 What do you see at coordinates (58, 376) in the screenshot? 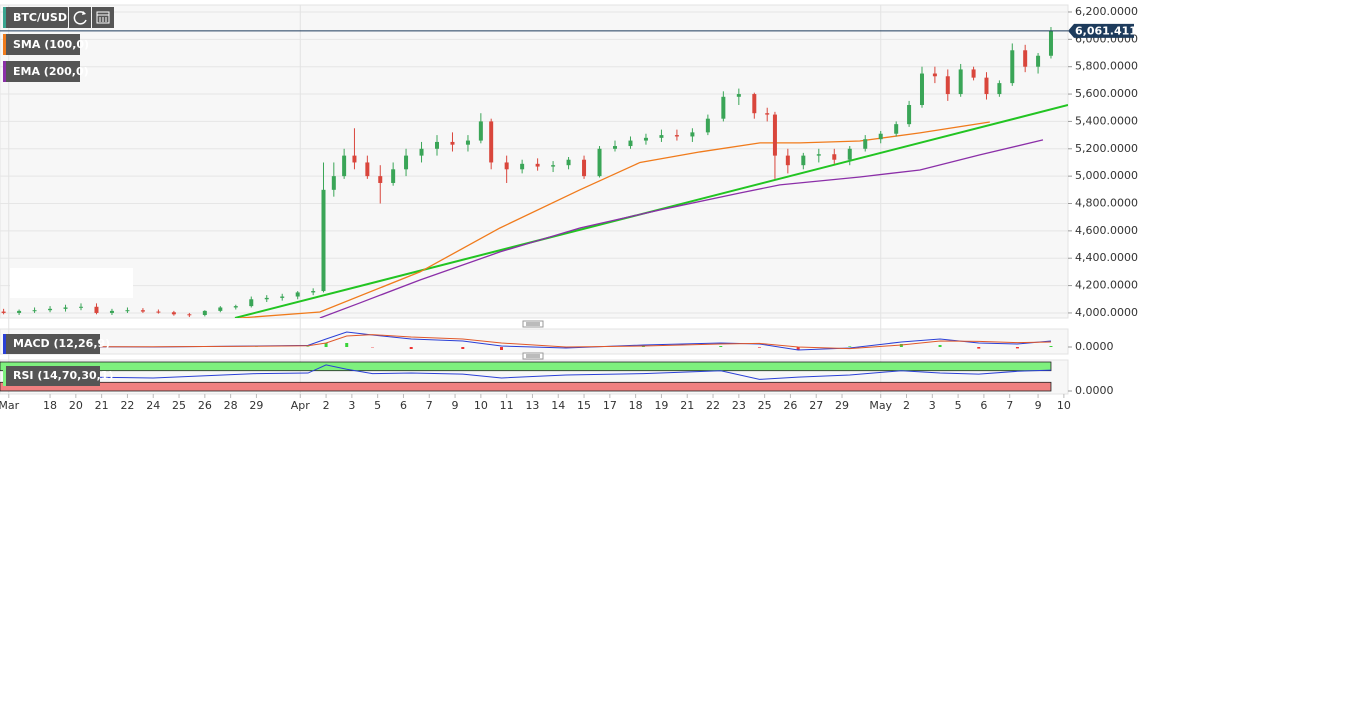
I see `rsi-badge: RSI (14,70,30,1)` at bounding box center [58, 376].